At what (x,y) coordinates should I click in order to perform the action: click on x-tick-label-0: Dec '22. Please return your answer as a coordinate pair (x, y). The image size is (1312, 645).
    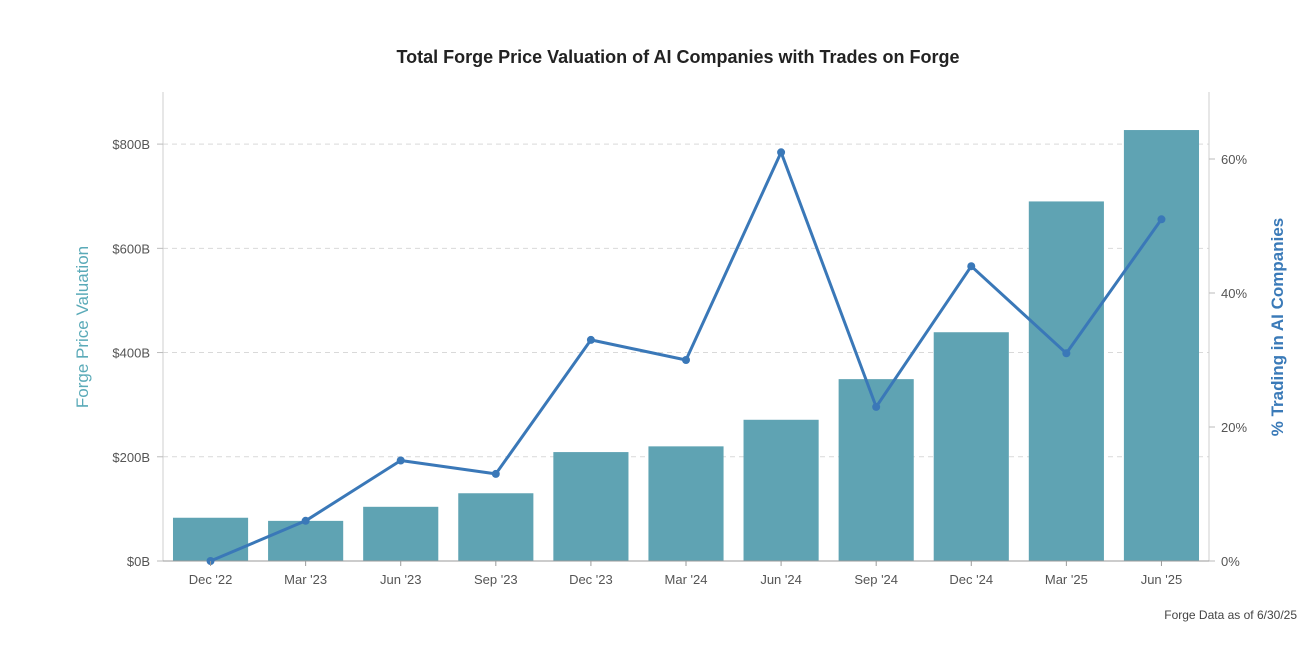
    Looking at the image, I should click on (211, 579).